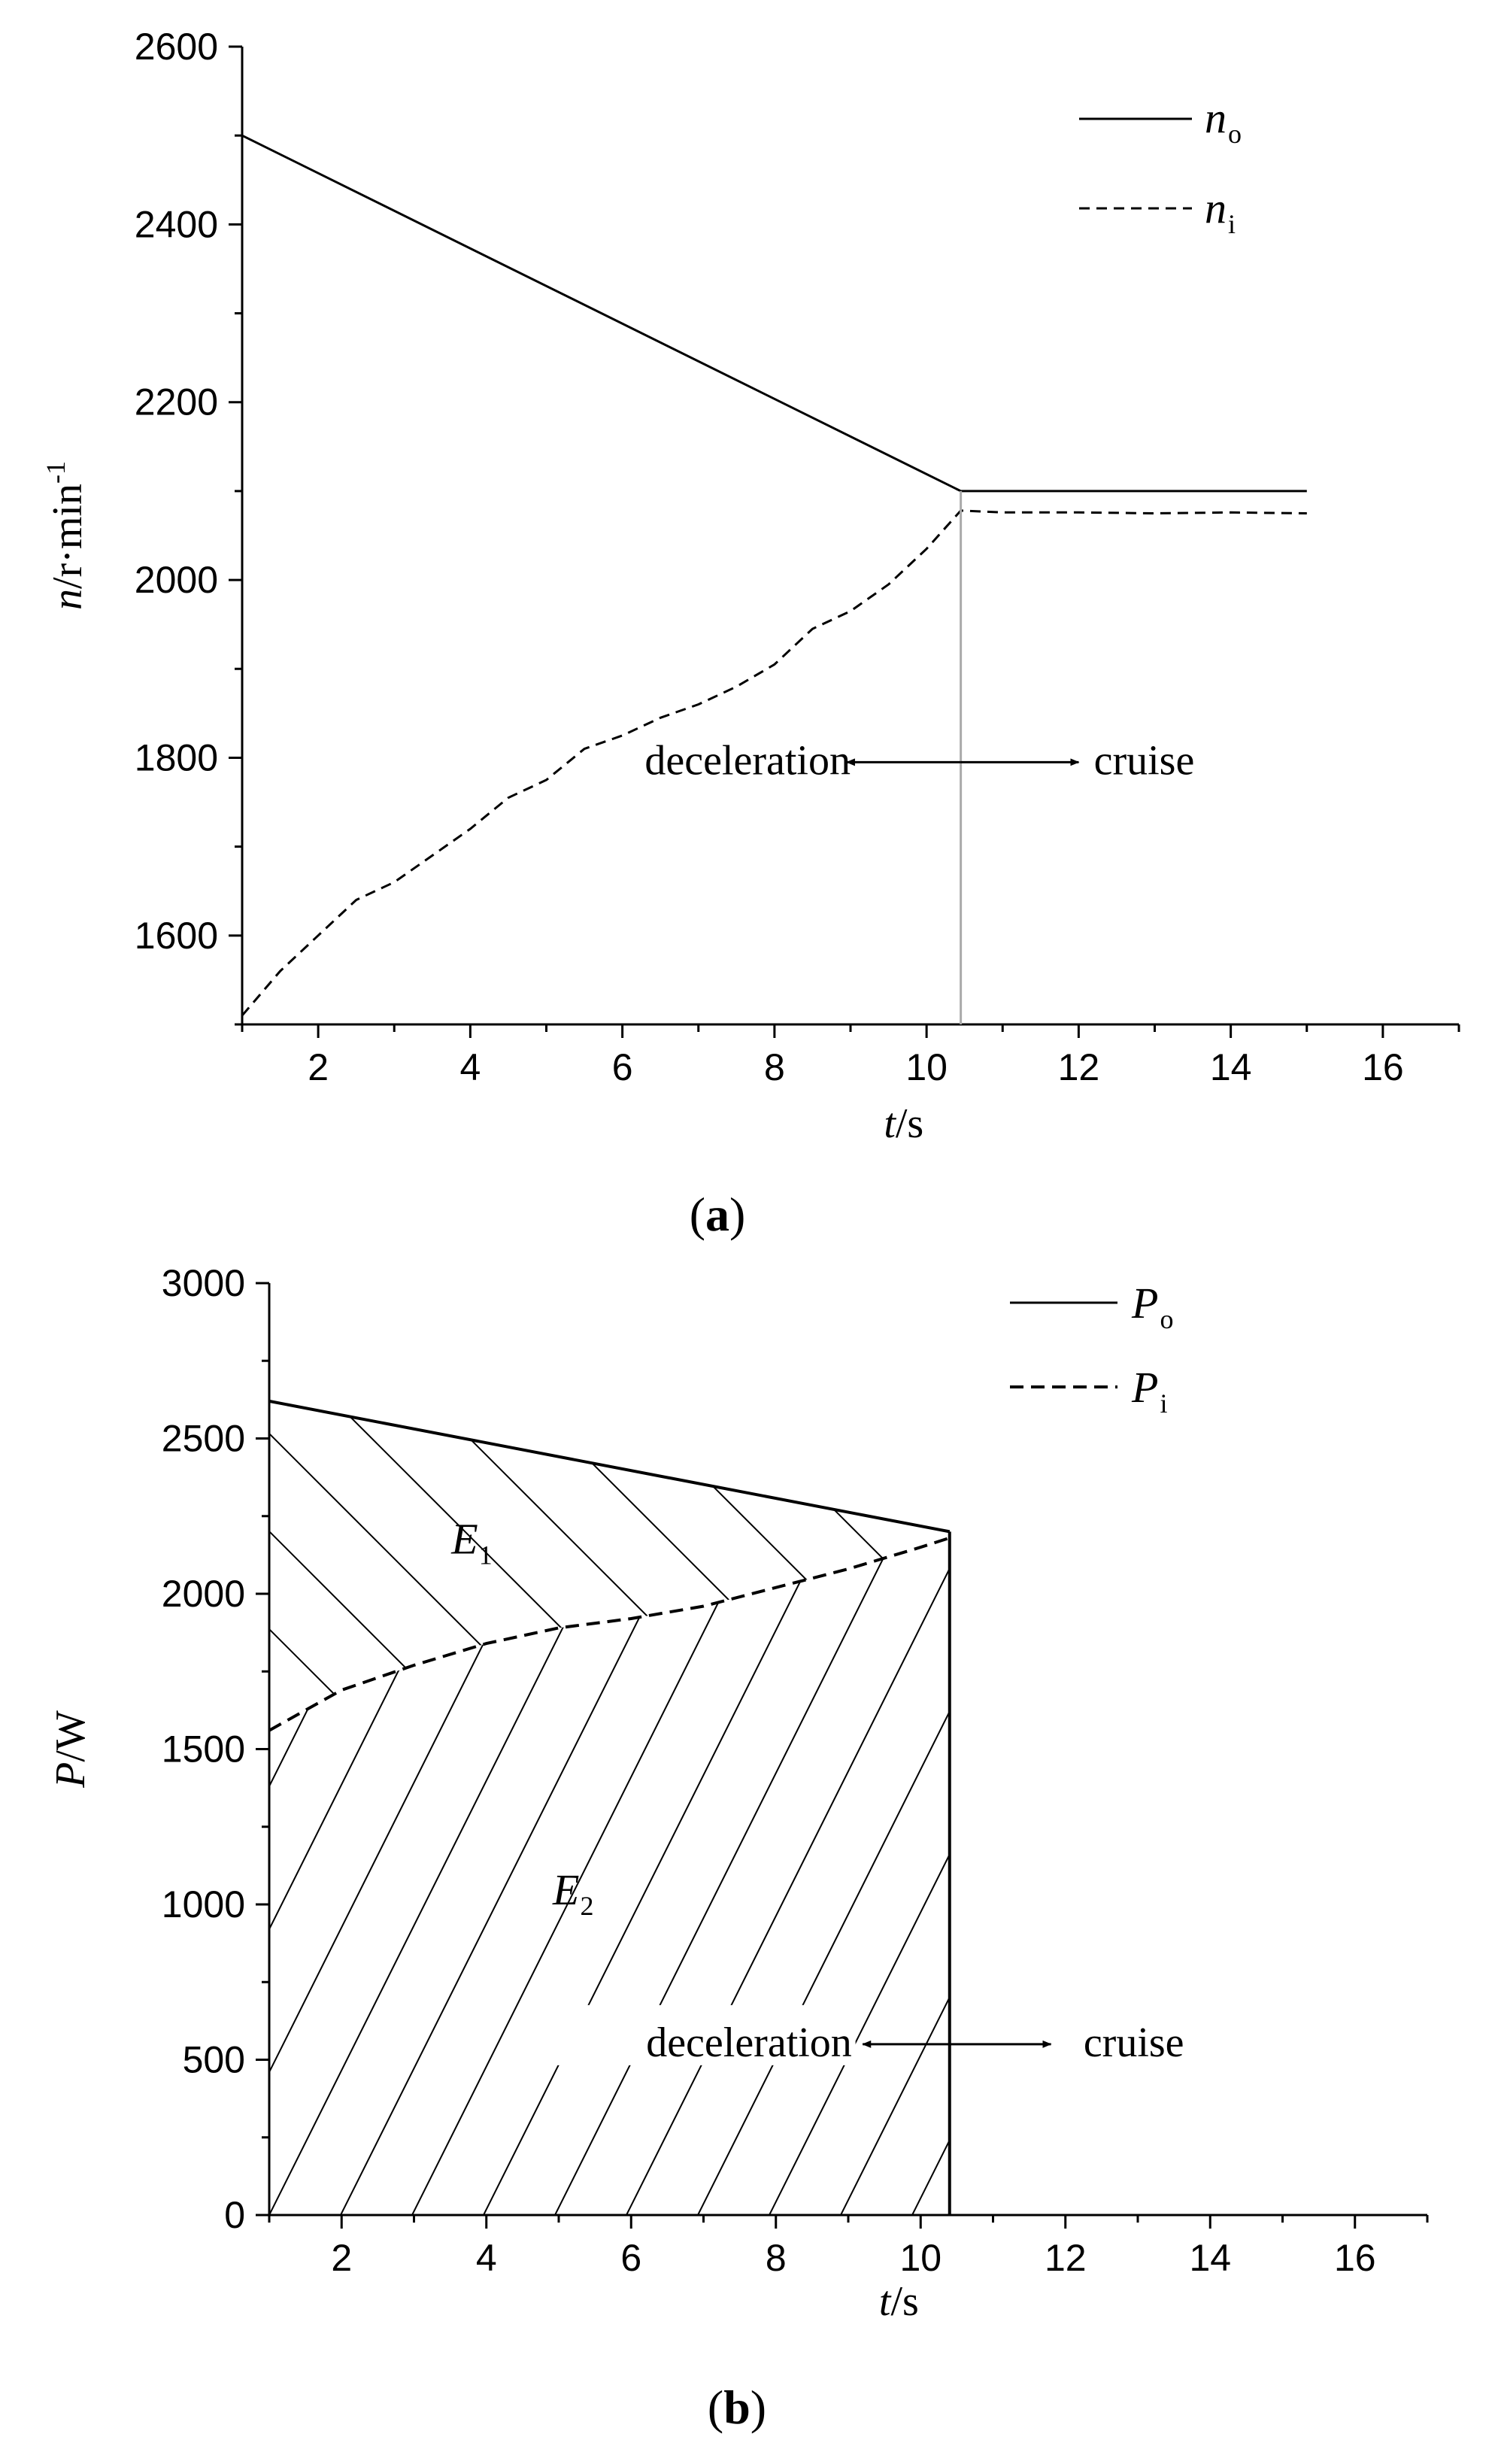 This screenshot has width=1498, height=2464. I want to click on panel-a-y-ticks: 1600 1800 2000 2200 2400 2600, so click(188, 526).